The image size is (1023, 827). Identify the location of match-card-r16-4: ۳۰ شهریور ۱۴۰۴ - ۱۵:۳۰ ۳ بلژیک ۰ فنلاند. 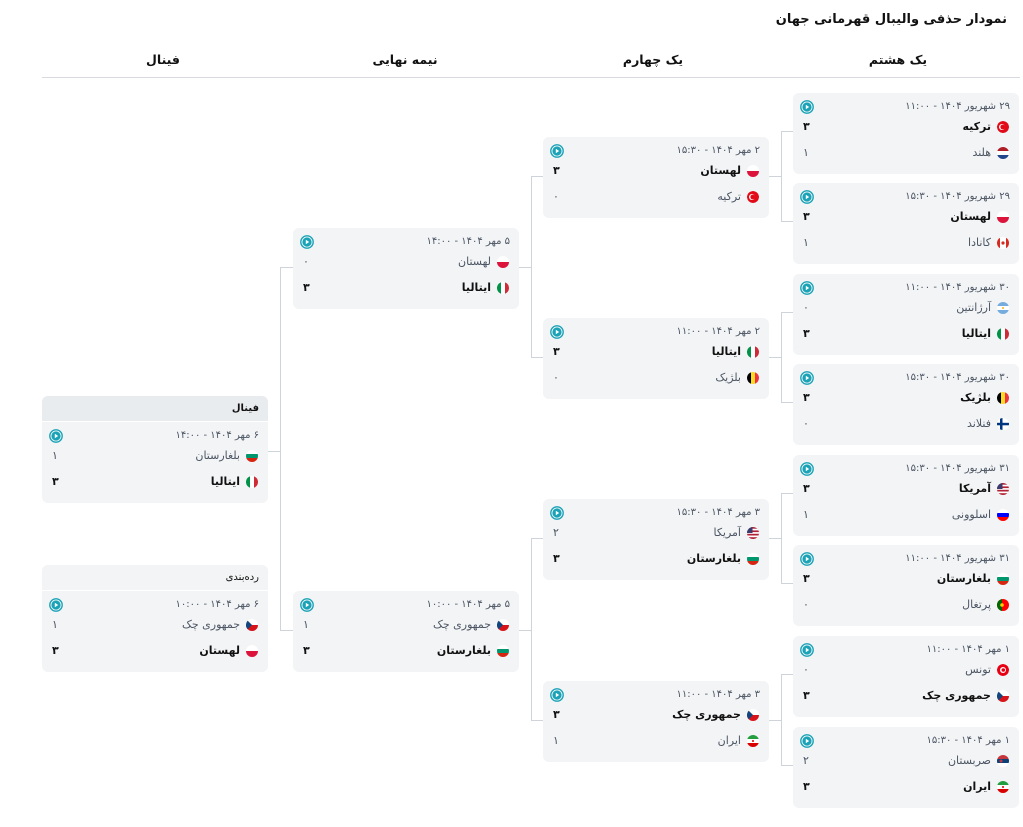
(906, 404).